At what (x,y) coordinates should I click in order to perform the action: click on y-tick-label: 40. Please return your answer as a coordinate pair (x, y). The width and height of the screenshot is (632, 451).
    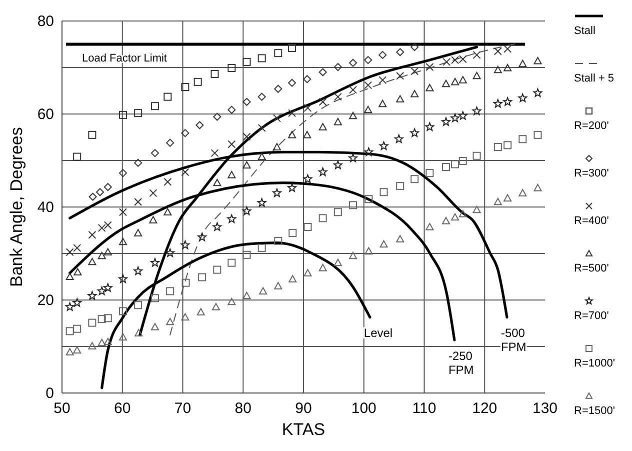
    Looking at the image, I should click on (45, 207).